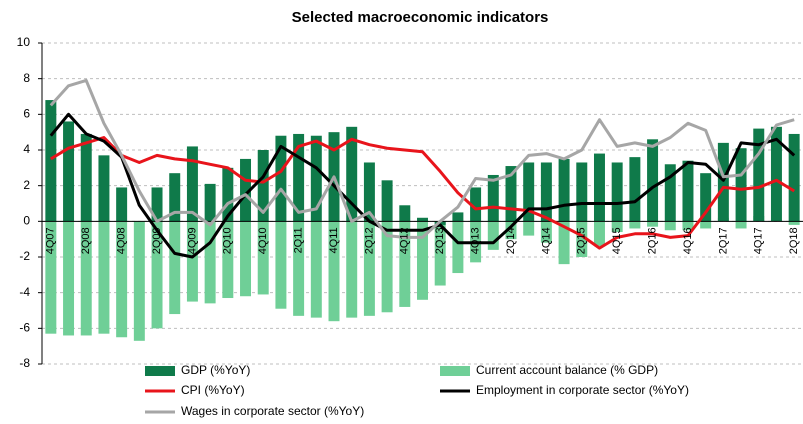 This screenshot has width=803, height=424. I want to click on legend-label: CPI (%YoY), so click(213, 390).